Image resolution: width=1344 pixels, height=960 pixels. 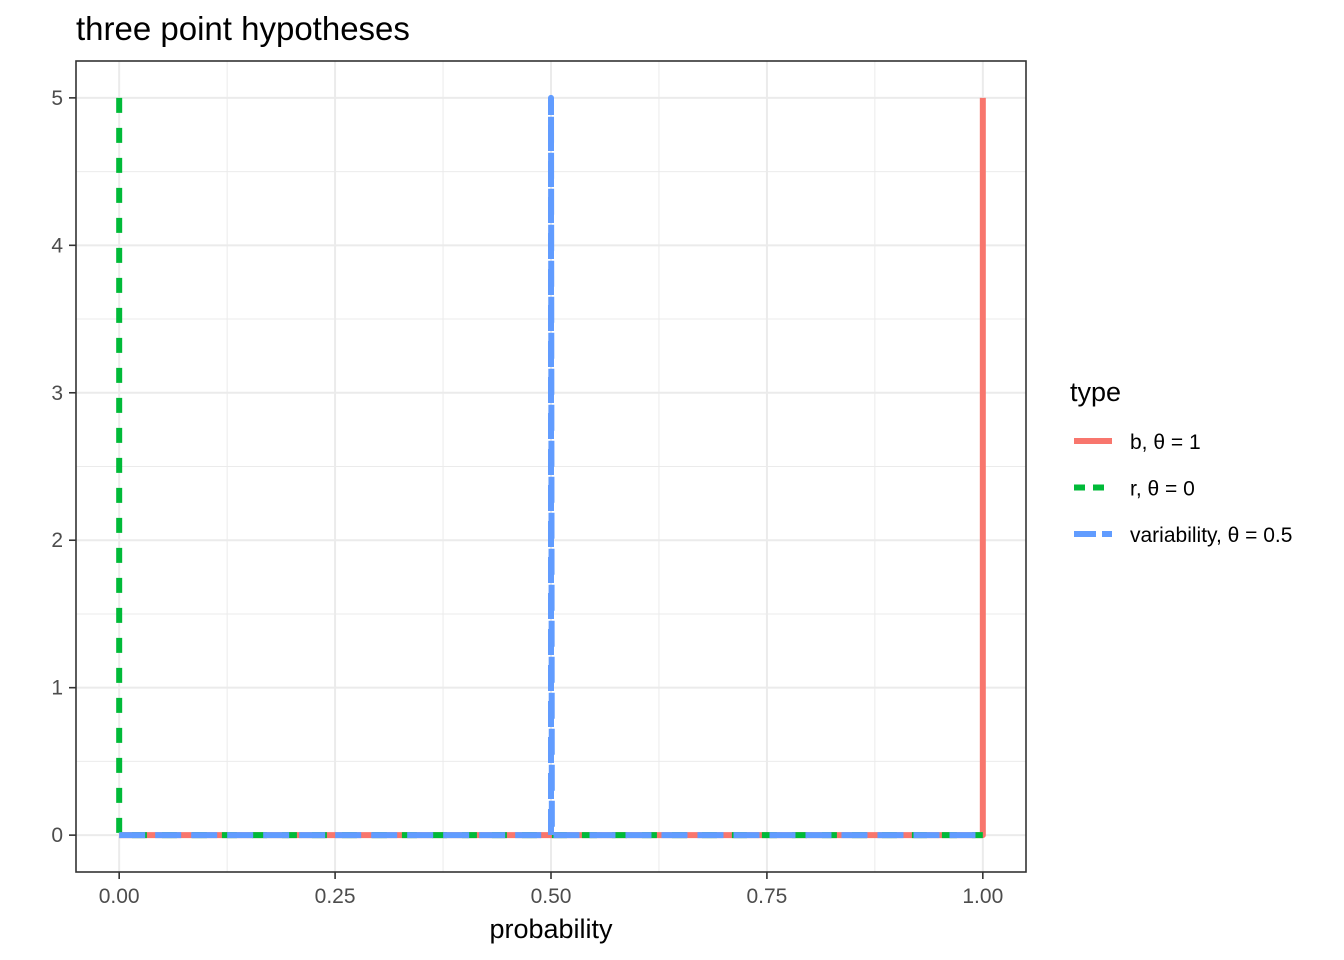 What do you see at coordinates (1211, 535) in the screenshot?
I see `legend-label-2: variability, θ = 0.5` at bounding box center [1211, 535].